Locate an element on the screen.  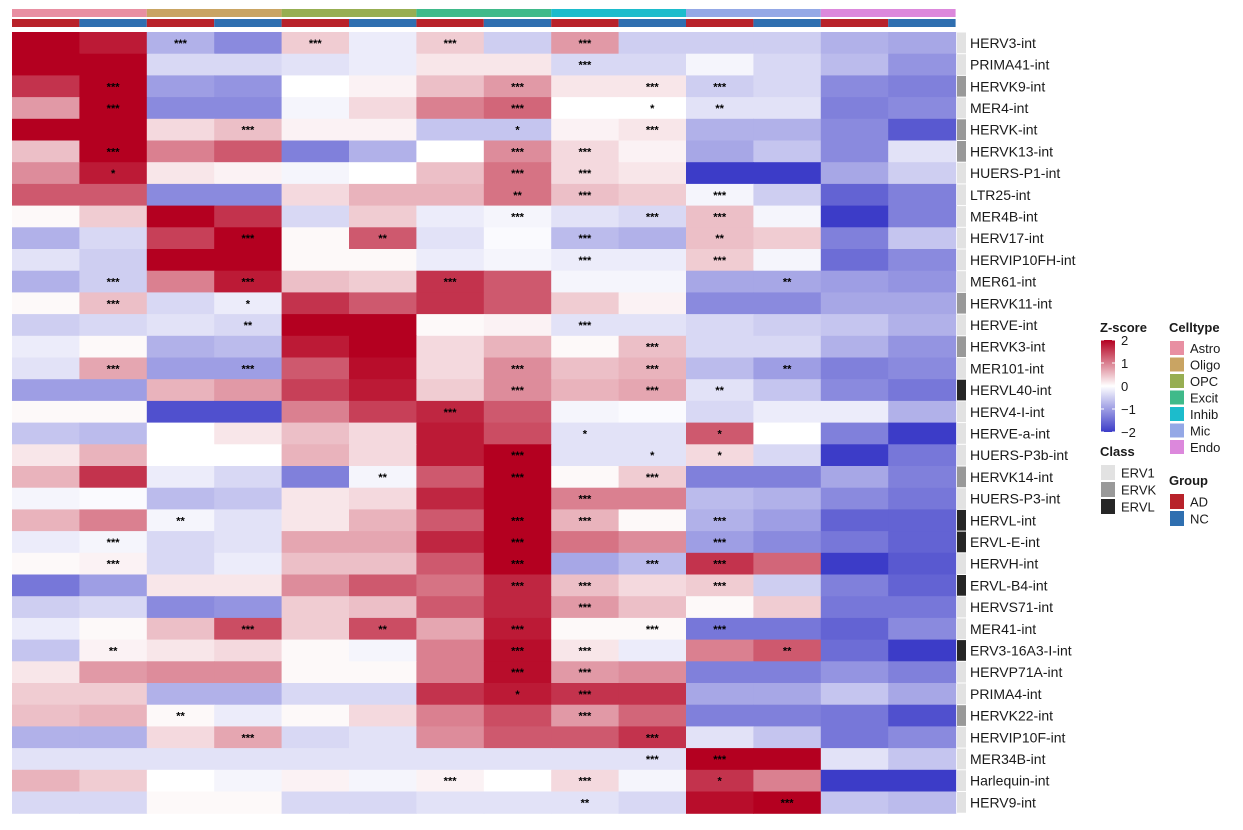
celltype-bar-mic is located at coordinates (753, 13).